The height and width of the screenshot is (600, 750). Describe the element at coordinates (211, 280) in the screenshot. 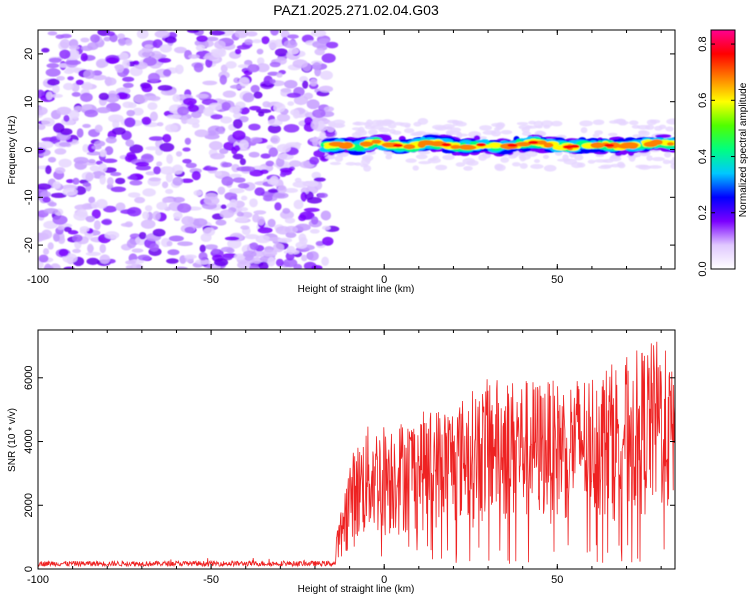

I see `spectrogram-x-tick-label: -50` at that location.